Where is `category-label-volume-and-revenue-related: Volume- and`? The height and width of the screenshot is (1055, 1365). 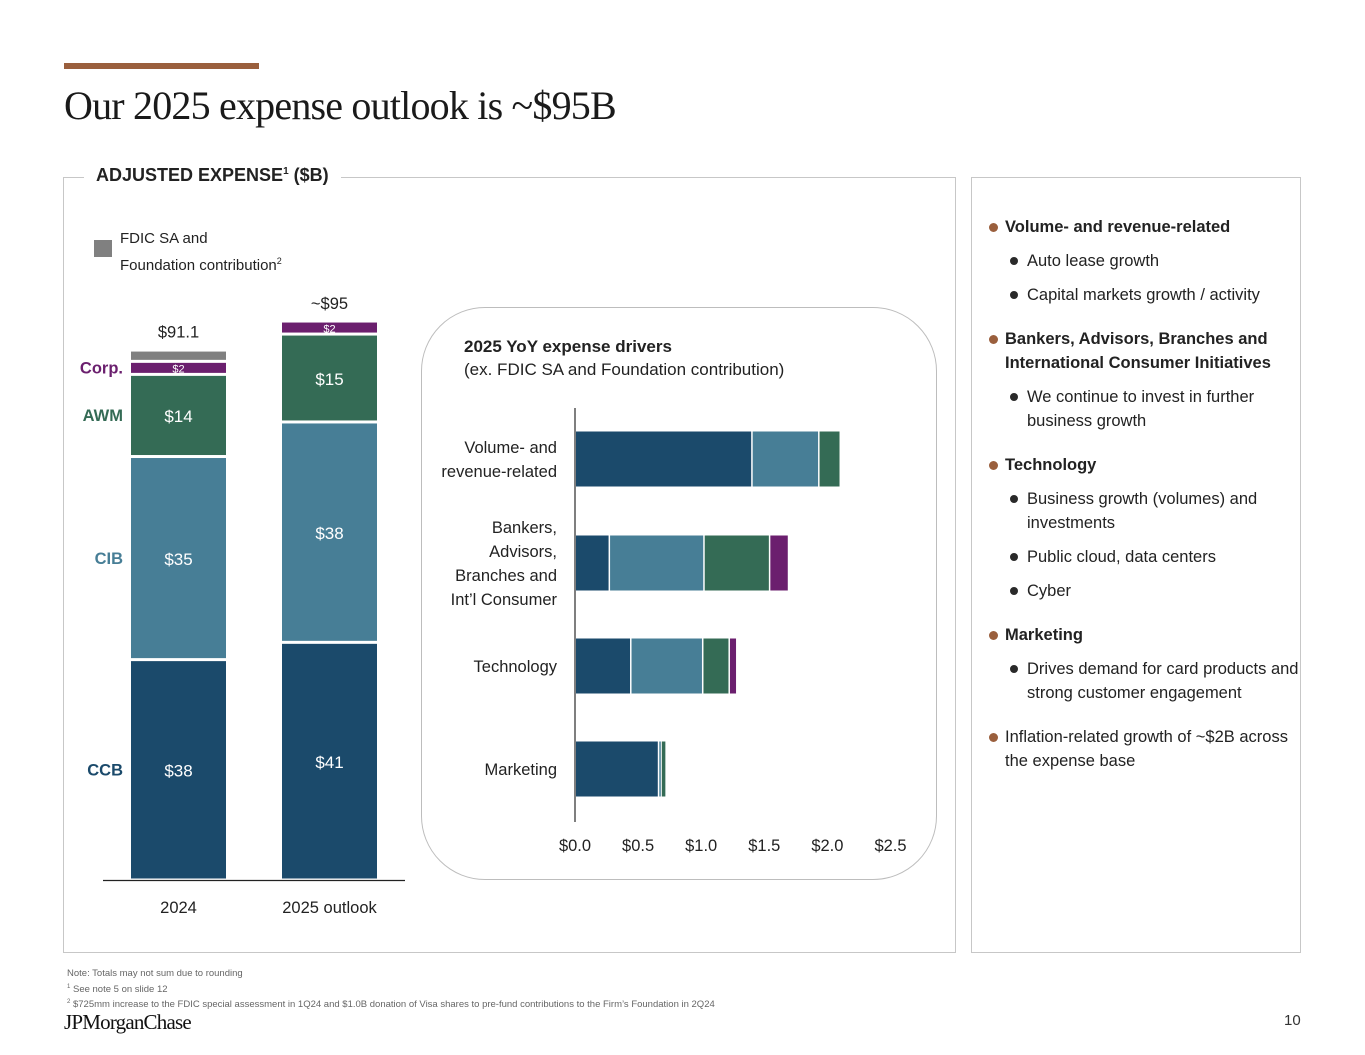 category-label-volume-and-revenue-related: Volume- and is located at coordinates (510, 448).